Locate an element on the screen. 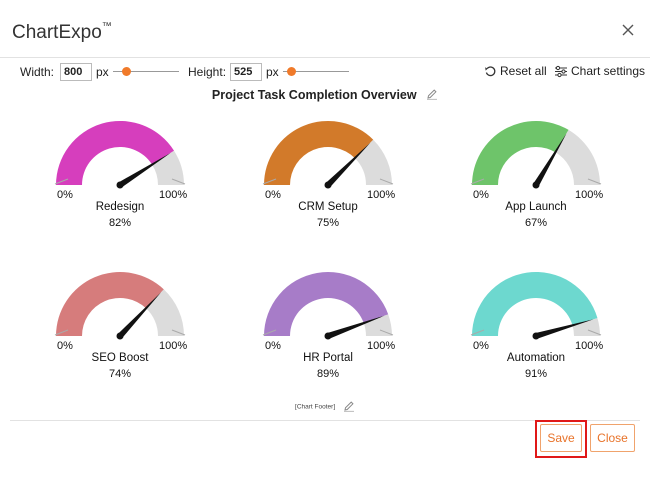 This screenshot has width=650, height=478. reset-all-label: Reset all is located at coordinates (523, 71).